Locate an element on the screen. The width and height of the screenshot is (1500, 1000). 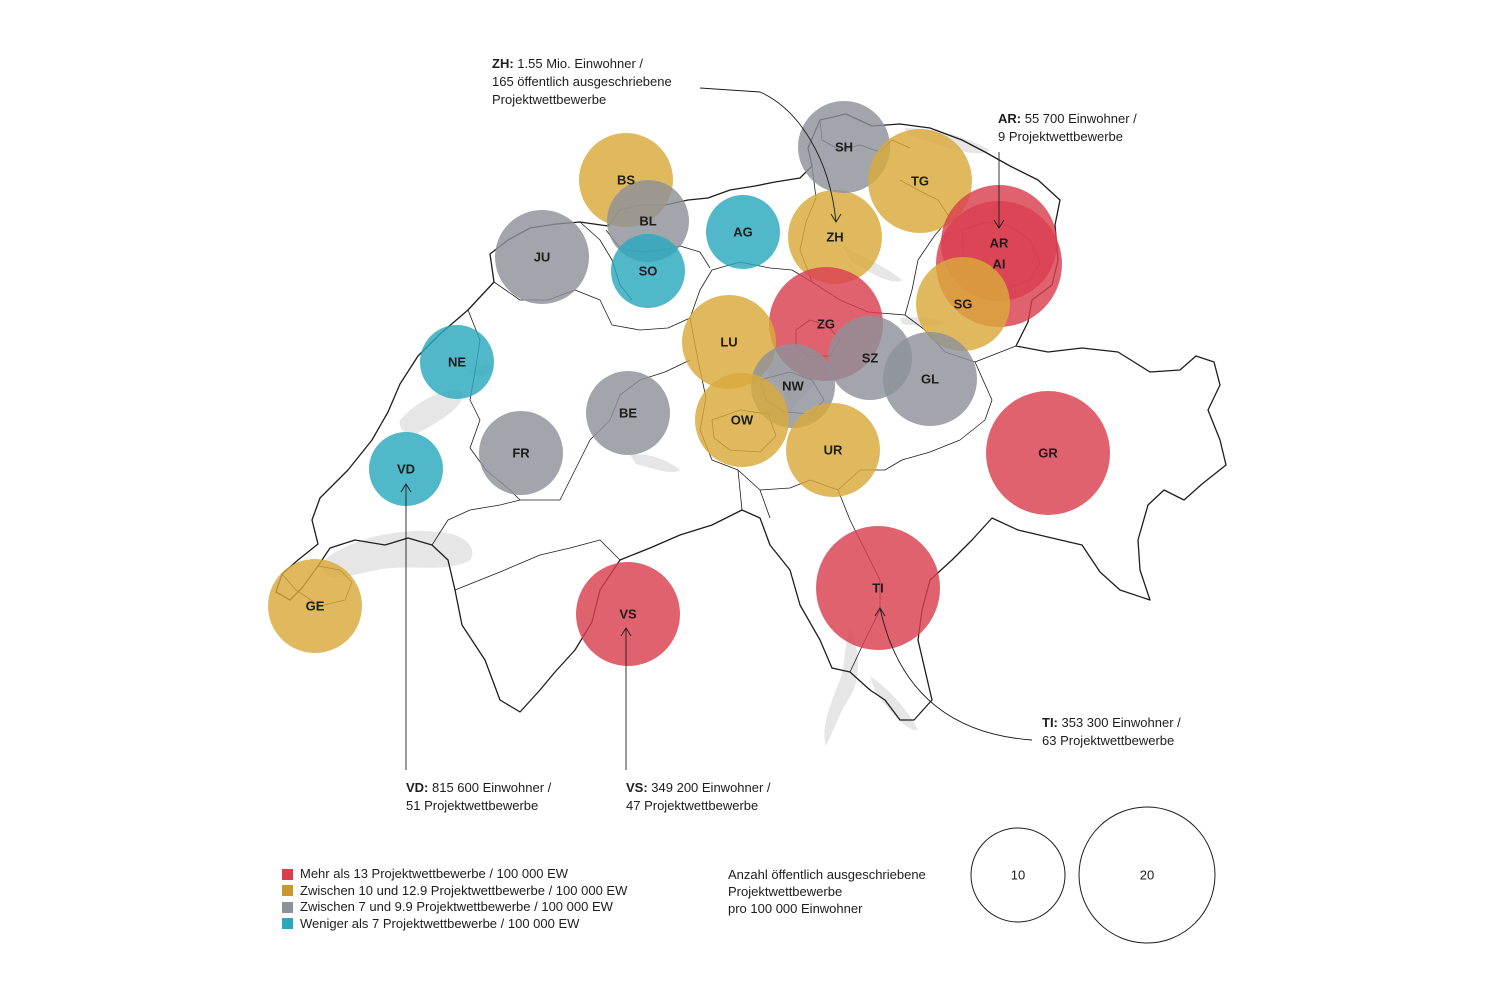
size-ref-small-label: 10 is located at coordinates (1018, 875).